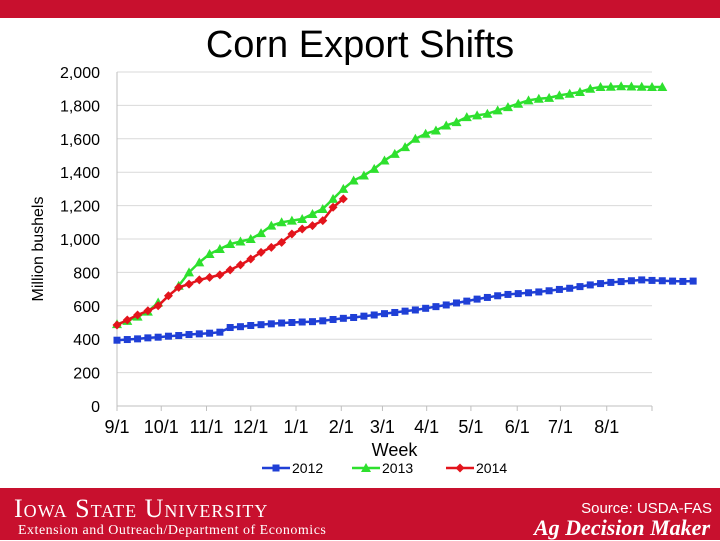  Describe the element at coordinates (86, 273) in the screenshot. I see `y-tick-label: 800` at that location.